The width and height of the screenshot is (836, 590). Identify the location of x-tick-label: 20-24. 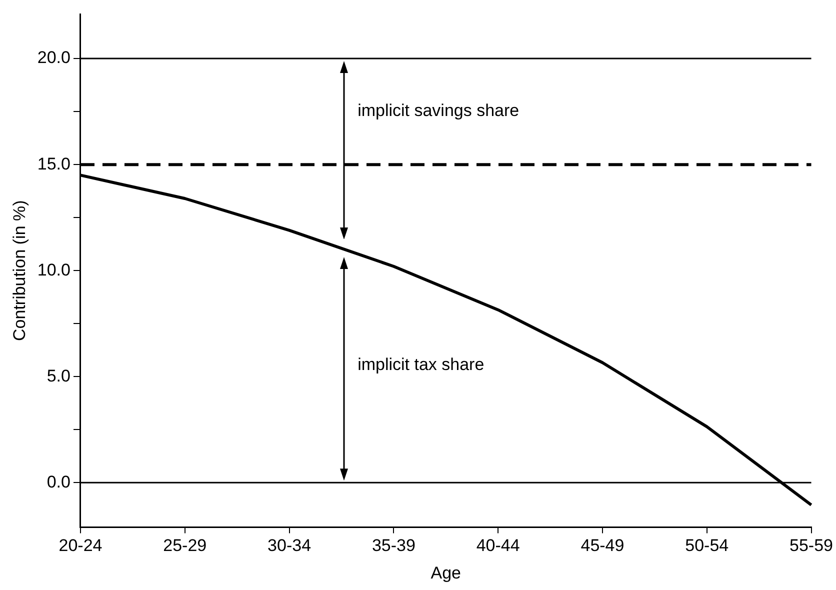
(80, 546).